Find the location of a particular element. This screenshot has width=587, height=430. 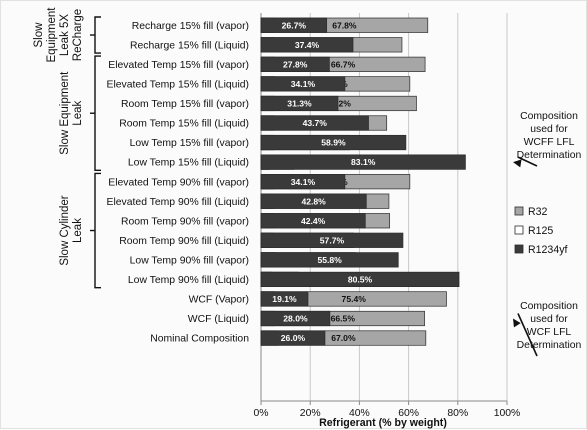

data-label-r1234yf-12: 55.8% is located at coordinates (329, 260).